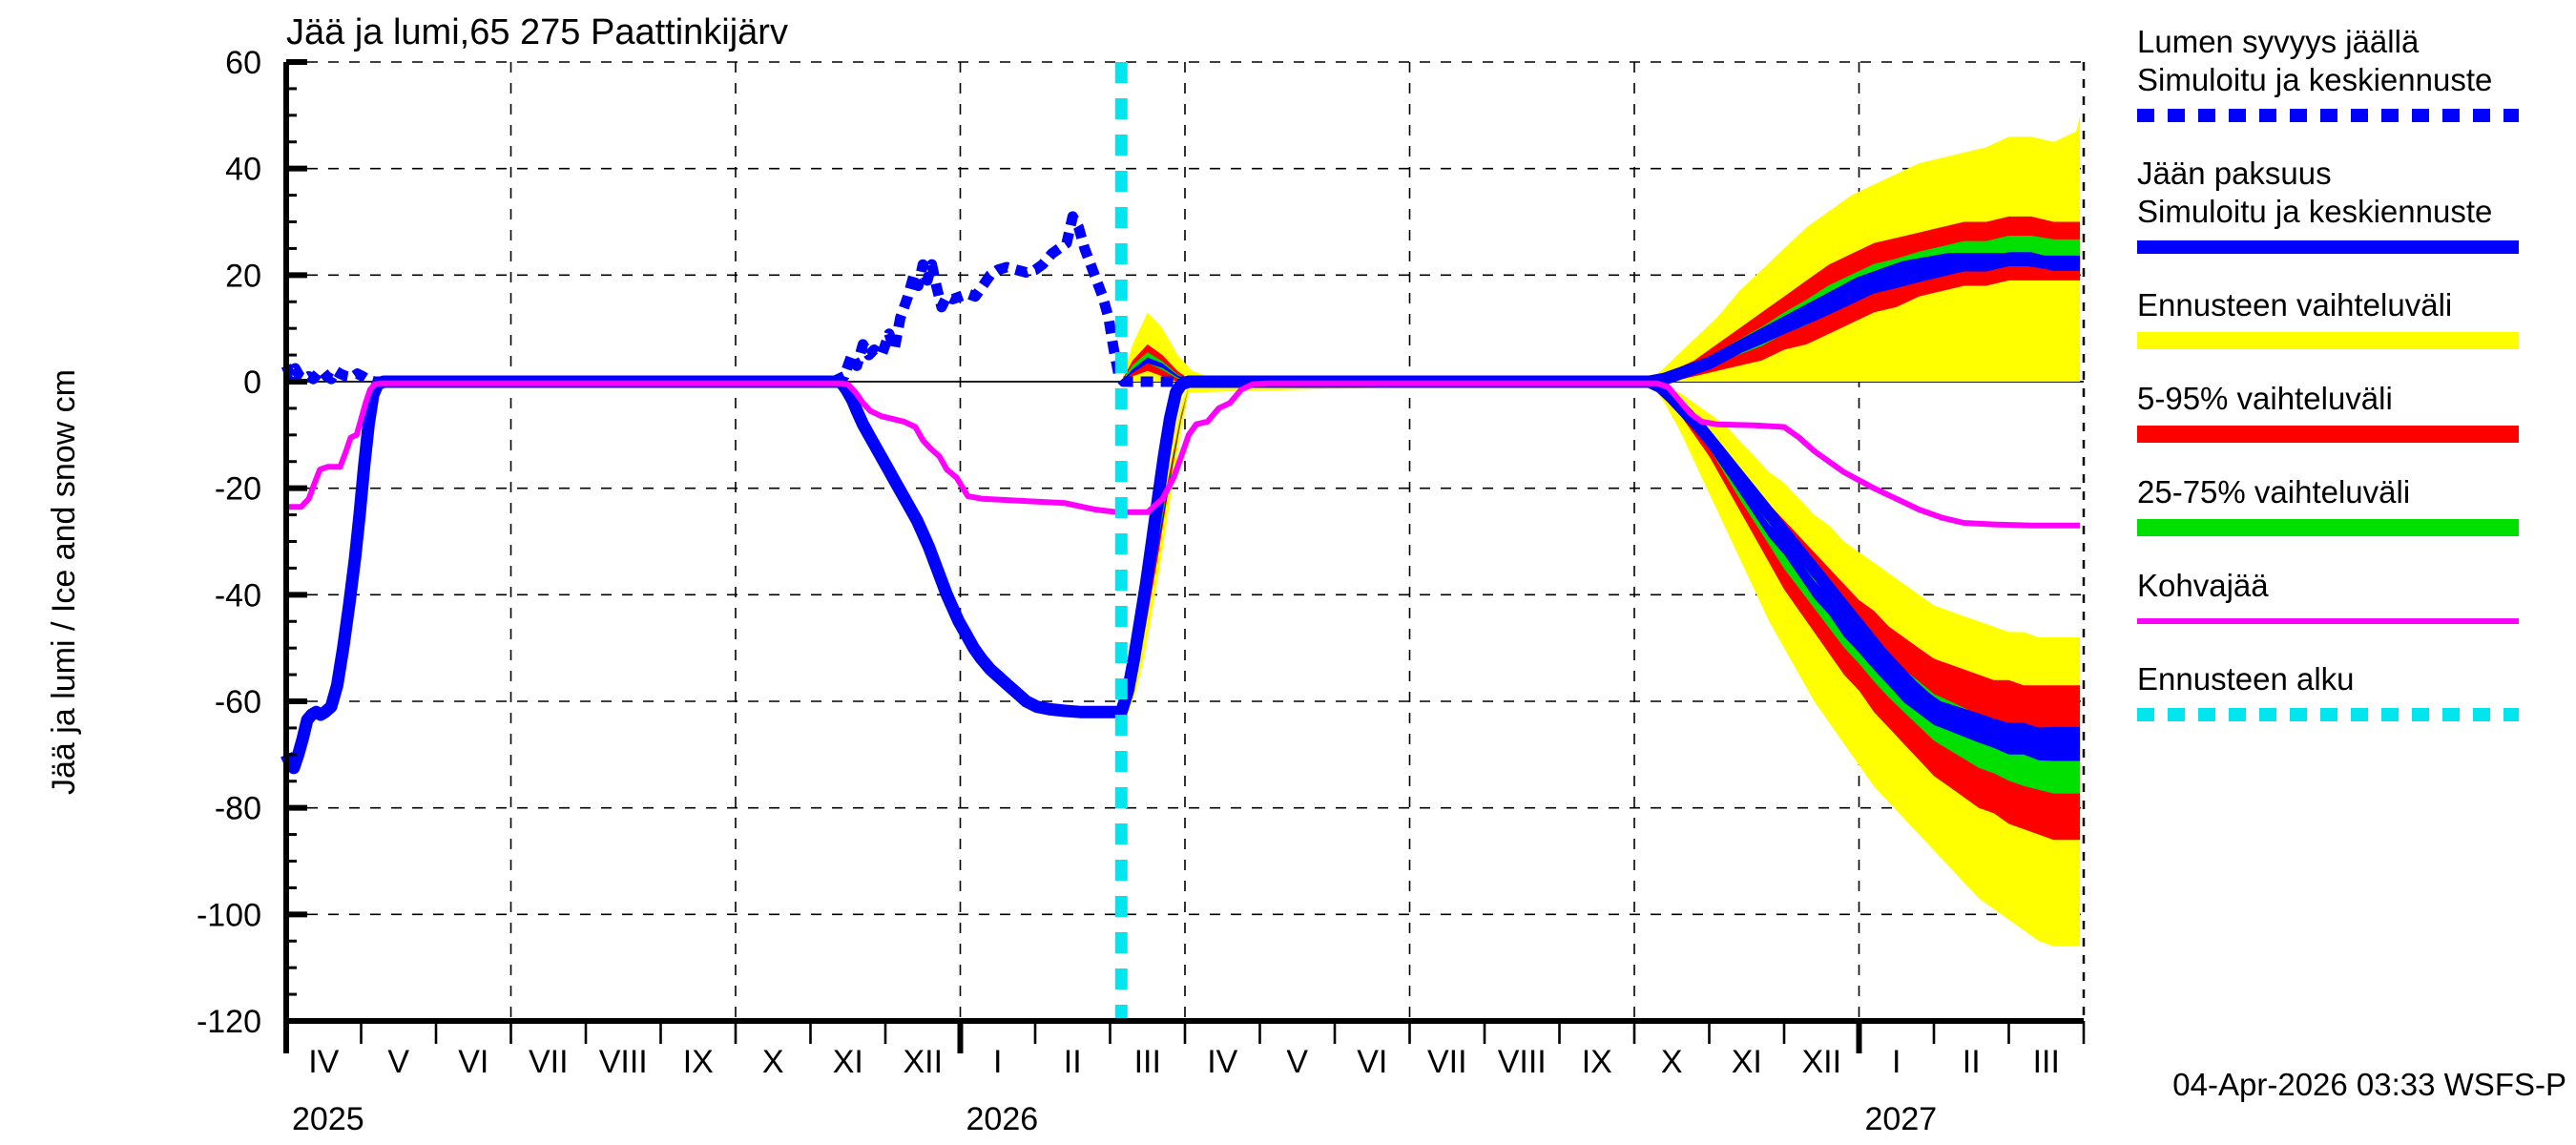 Image resolution: width=2576 pixels, height=1145 pixels. Describe the element at coordinates (2203, 585) in the screenshot. I see `legend-label: Kohvajää` at that location.